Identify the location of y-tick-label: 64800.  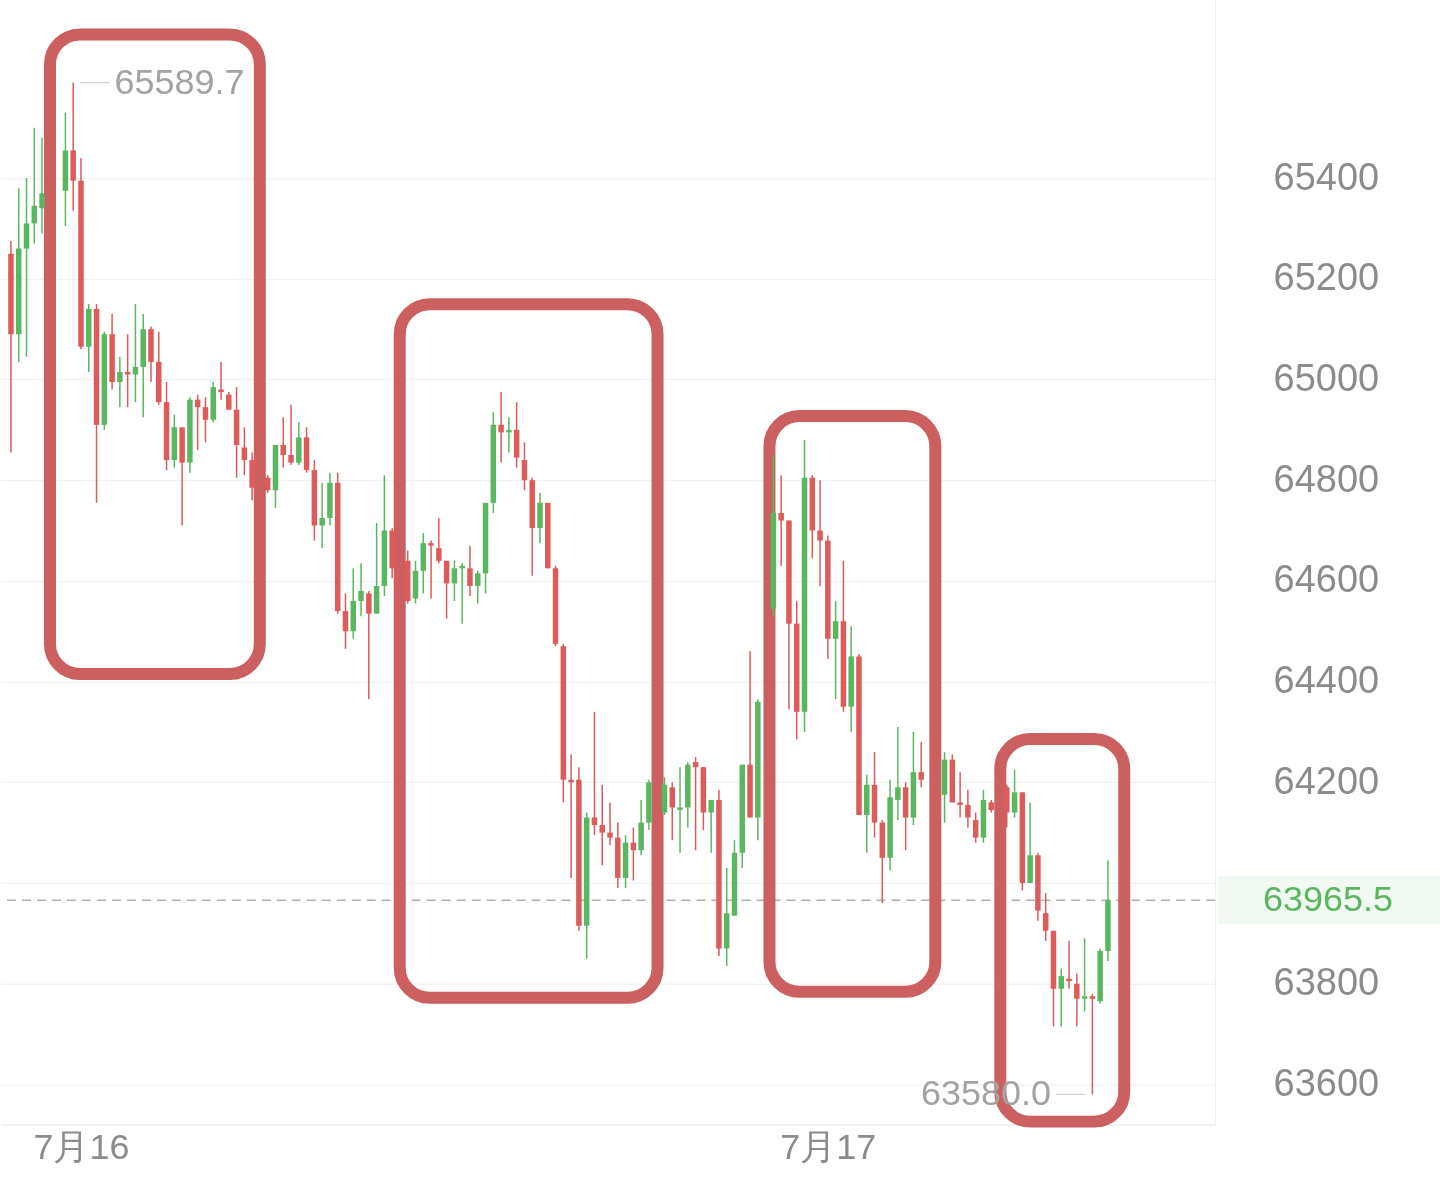
(1326, 478).